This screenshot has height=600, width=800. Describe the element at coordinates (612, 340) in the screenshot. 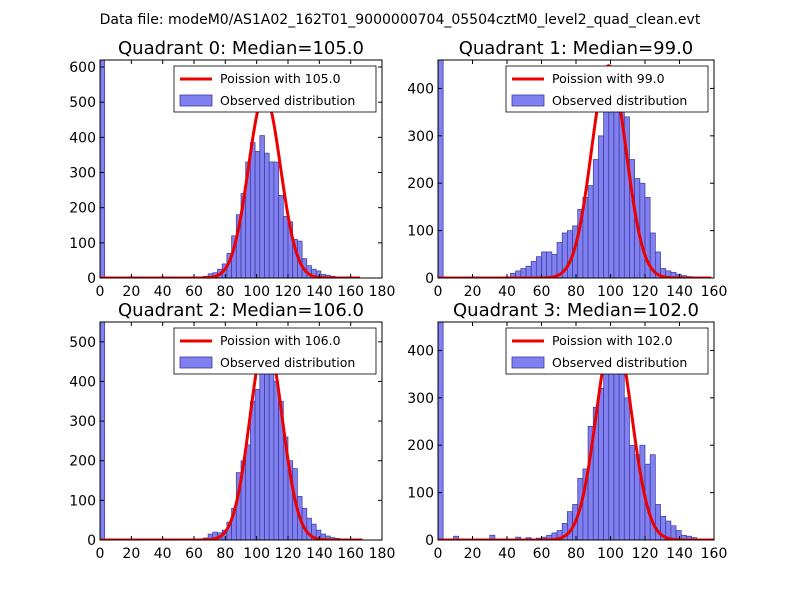

I see `legend-line-label: Poission with 102.0` at that location.